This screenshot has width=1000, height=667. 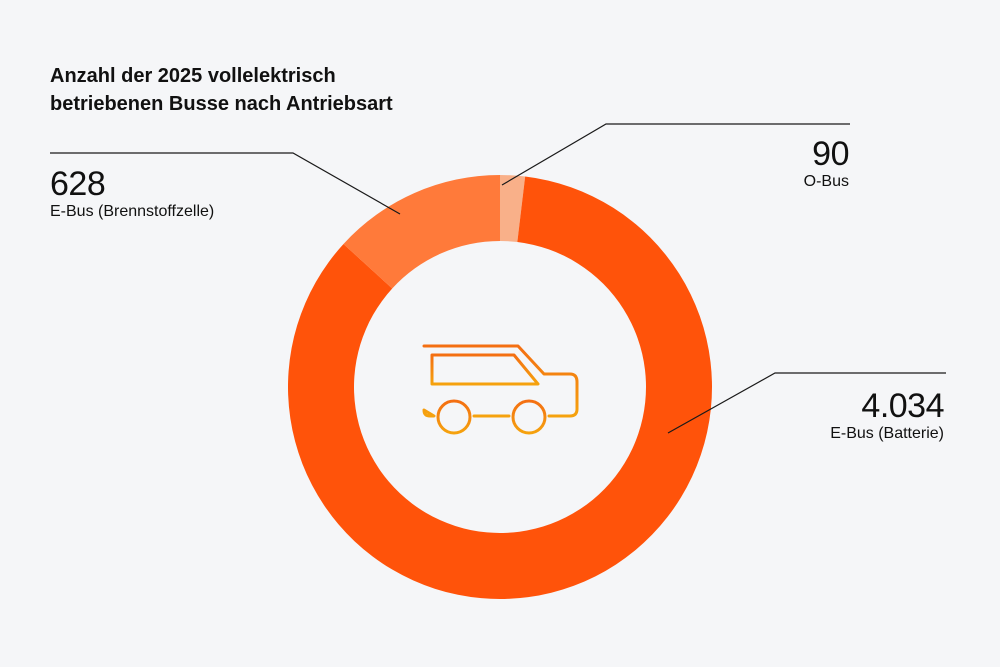 What do you see at coordinates (421, 232) in the screenshot?
I see `slice-fuel-cell` at bounding box center [421, 232].